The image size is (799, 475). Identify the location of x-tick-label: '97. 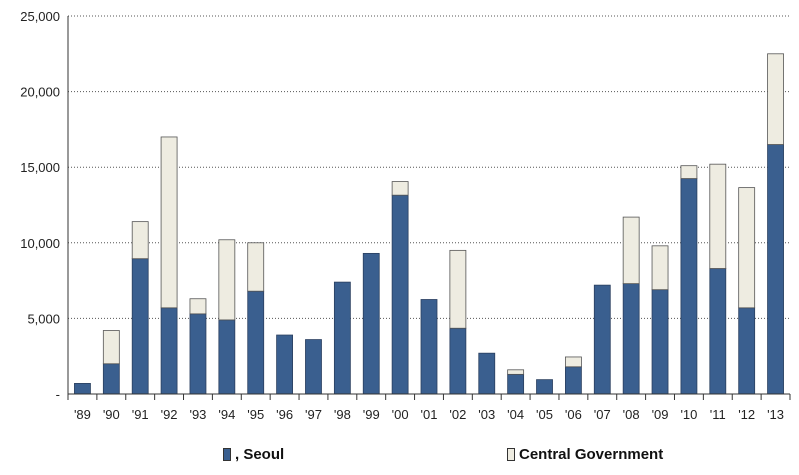
(313, 414).